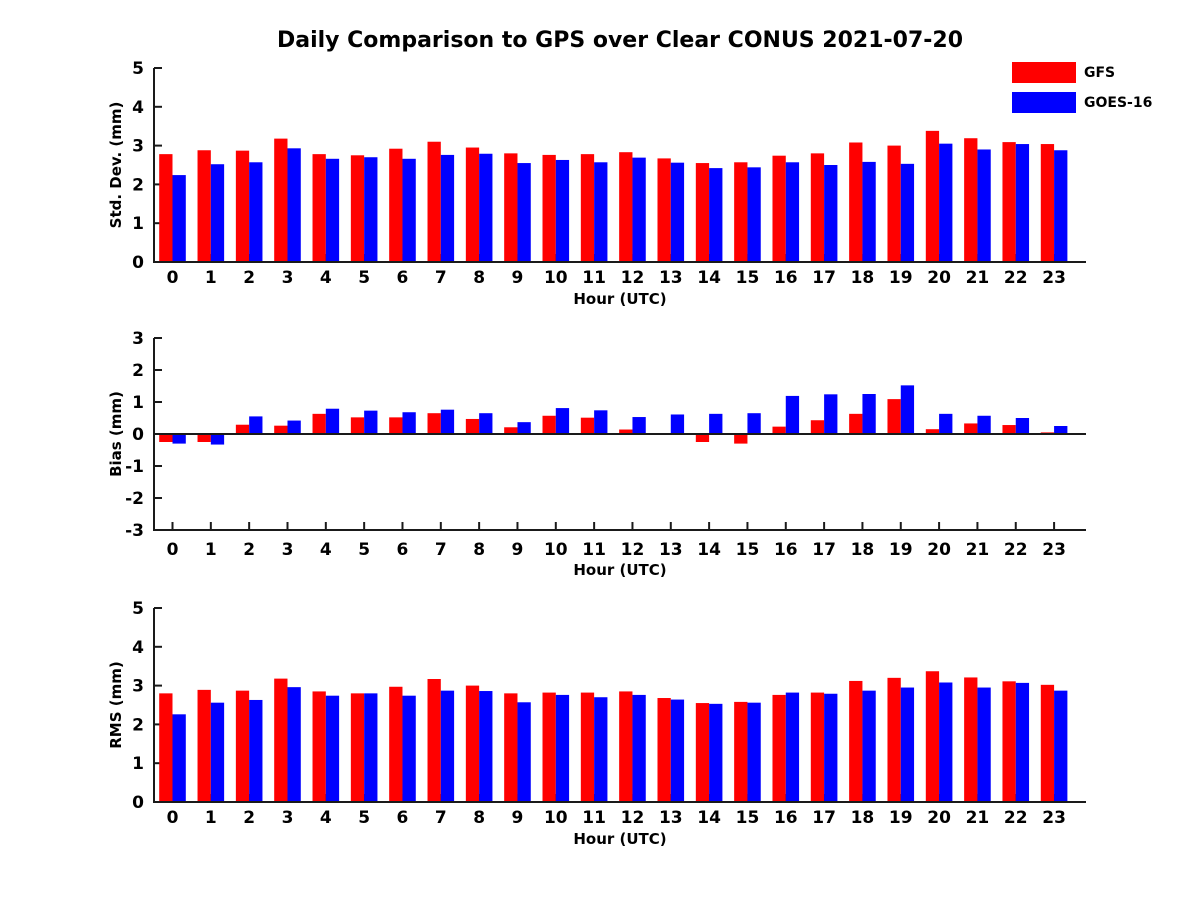 Image resolution: width=1200 pixels, height=900 pixels. I want to click on x-tick-label: 13, so click(671, 278).